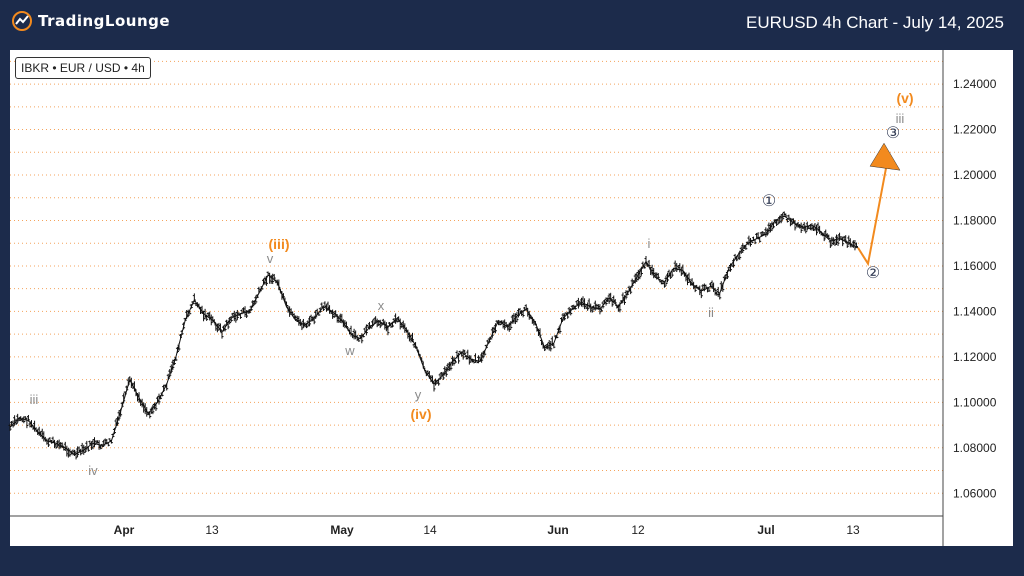  I want to click on wave-label: ③, so click(893, 133).